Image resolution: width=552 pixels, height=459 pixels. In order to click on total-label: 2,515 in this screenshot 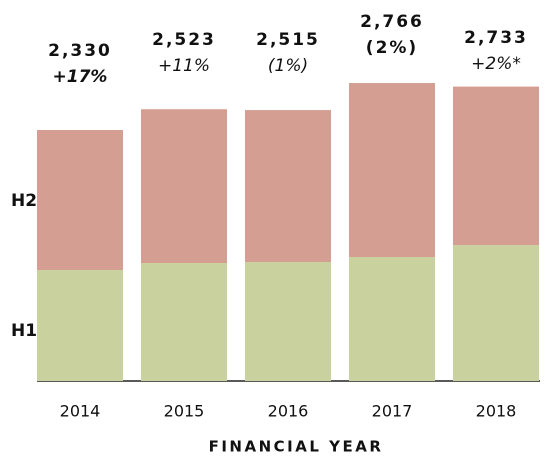, I will do `click(288, 40)`.